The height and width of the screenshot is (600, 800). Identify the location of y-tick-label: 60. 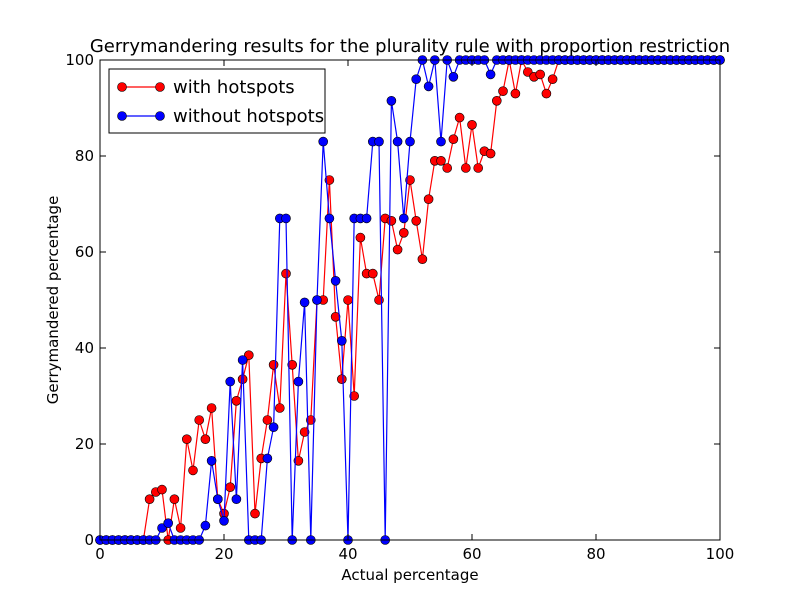
(84, 252).